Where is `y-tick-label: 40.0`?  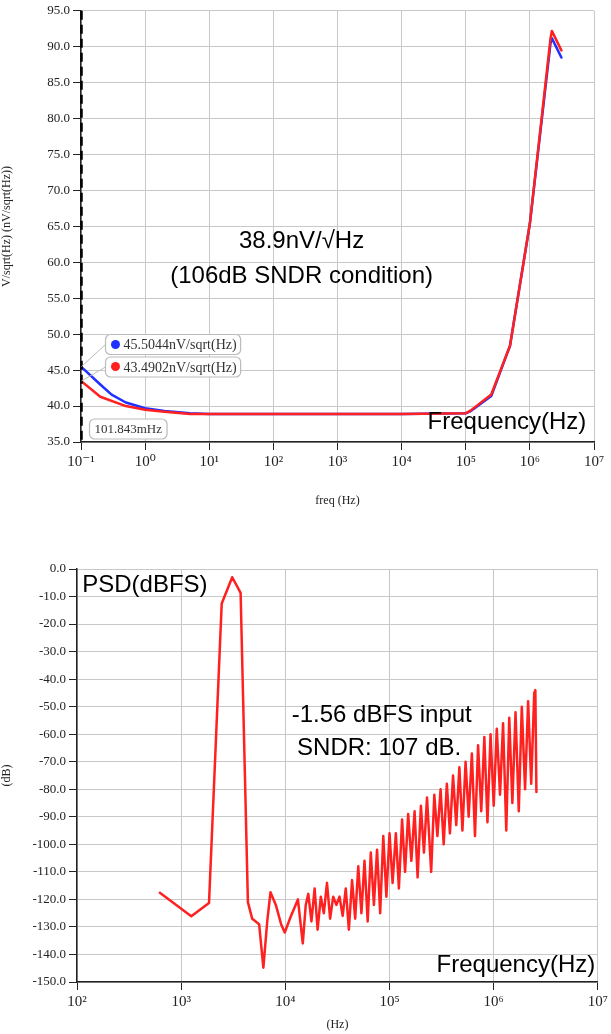 y-tick-label: 40.0 is located at coordinates (58, 405).